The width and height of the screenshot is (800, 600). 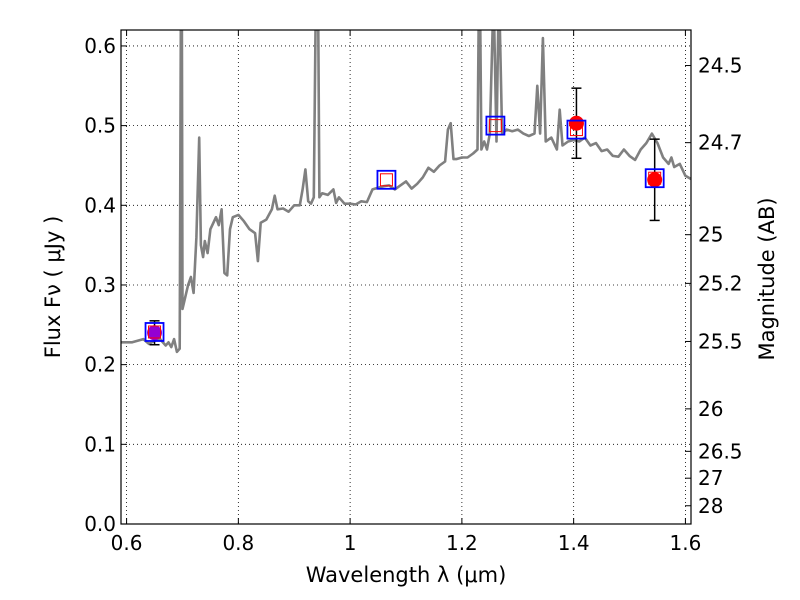 What do you see at coordinates (710, 478) in the screenshot?
I see `right-y-tick-label: 27` at bounding box center [710, 478].